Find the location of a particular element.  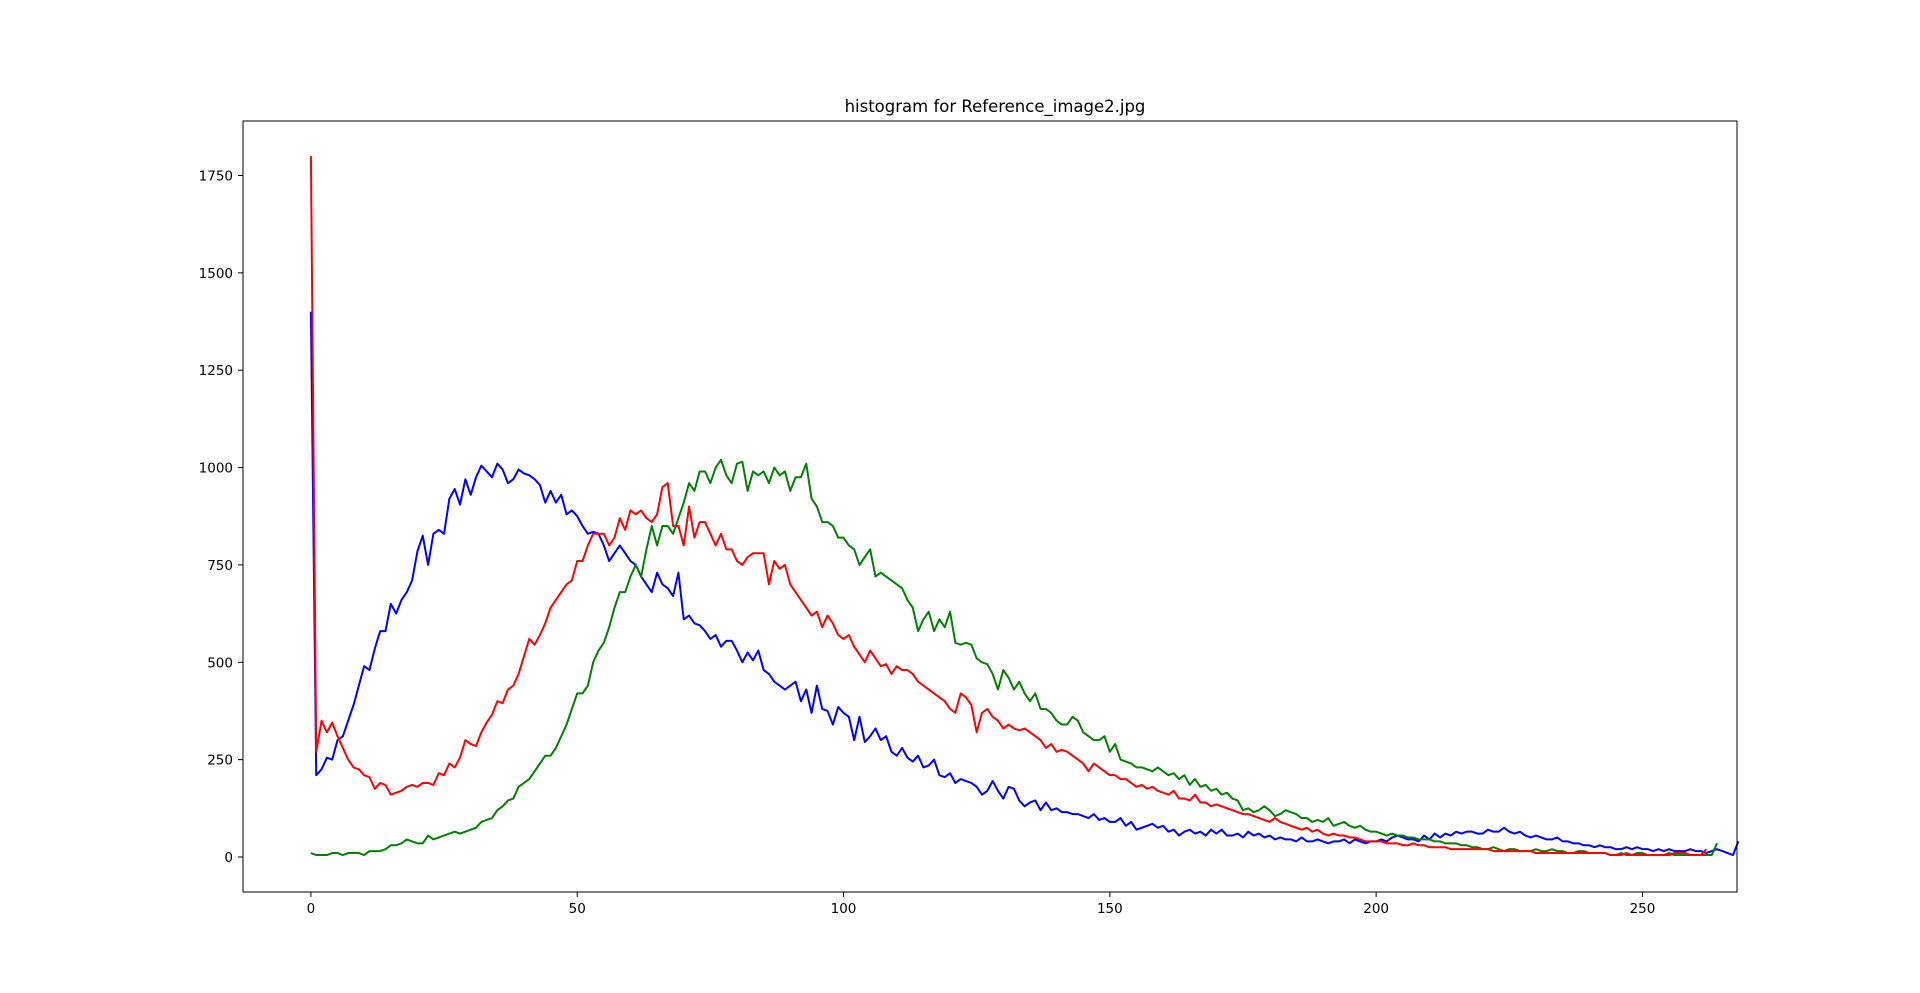

x-tick-label: 50 is located at coordinates (577, 909).